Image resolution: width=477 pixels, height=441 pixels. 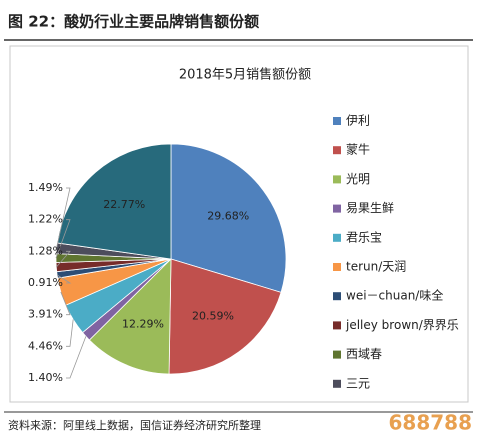 I want to click on legend-label: 蒙牛, so click(x=358, y=149).